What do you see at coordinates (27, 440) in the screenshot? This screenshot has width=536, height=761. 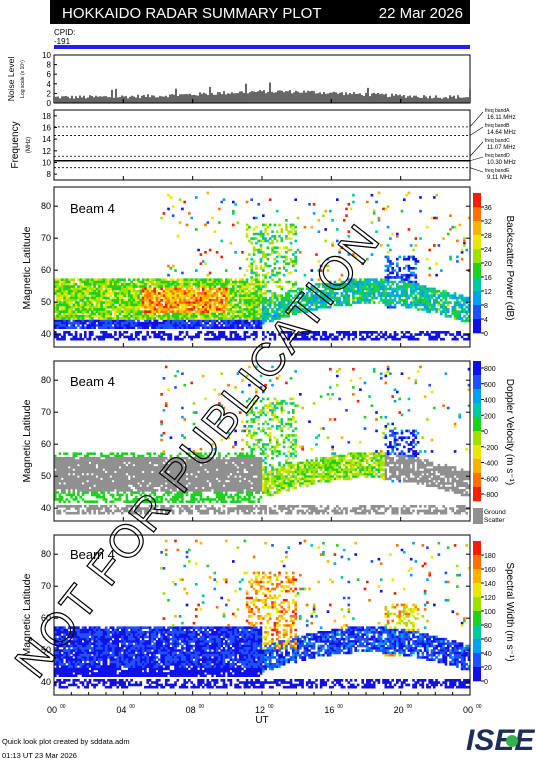 I see `velocity-ylabel: Magnetic Latitude` at bounding box center [27, 440].